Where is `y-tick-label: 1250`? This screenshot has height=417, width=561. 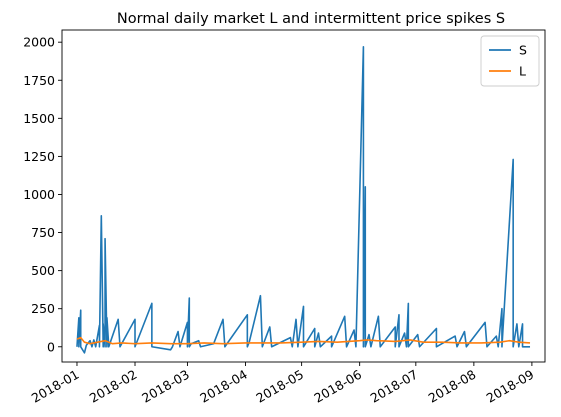 y-tick-label: 1250 is located at coordinates (39, 156).